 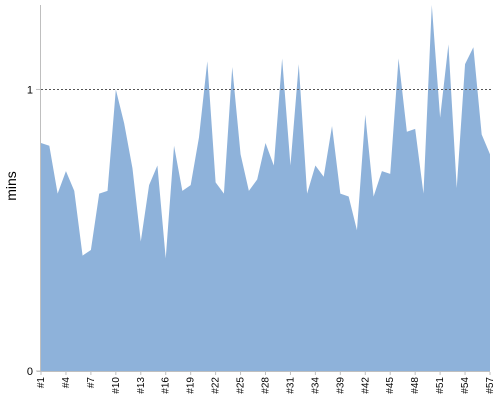 What do you see at coordinates (91, 383) in the screenshot?
I see `x-tick-label-3: #7` at bounding box center [91, 383].